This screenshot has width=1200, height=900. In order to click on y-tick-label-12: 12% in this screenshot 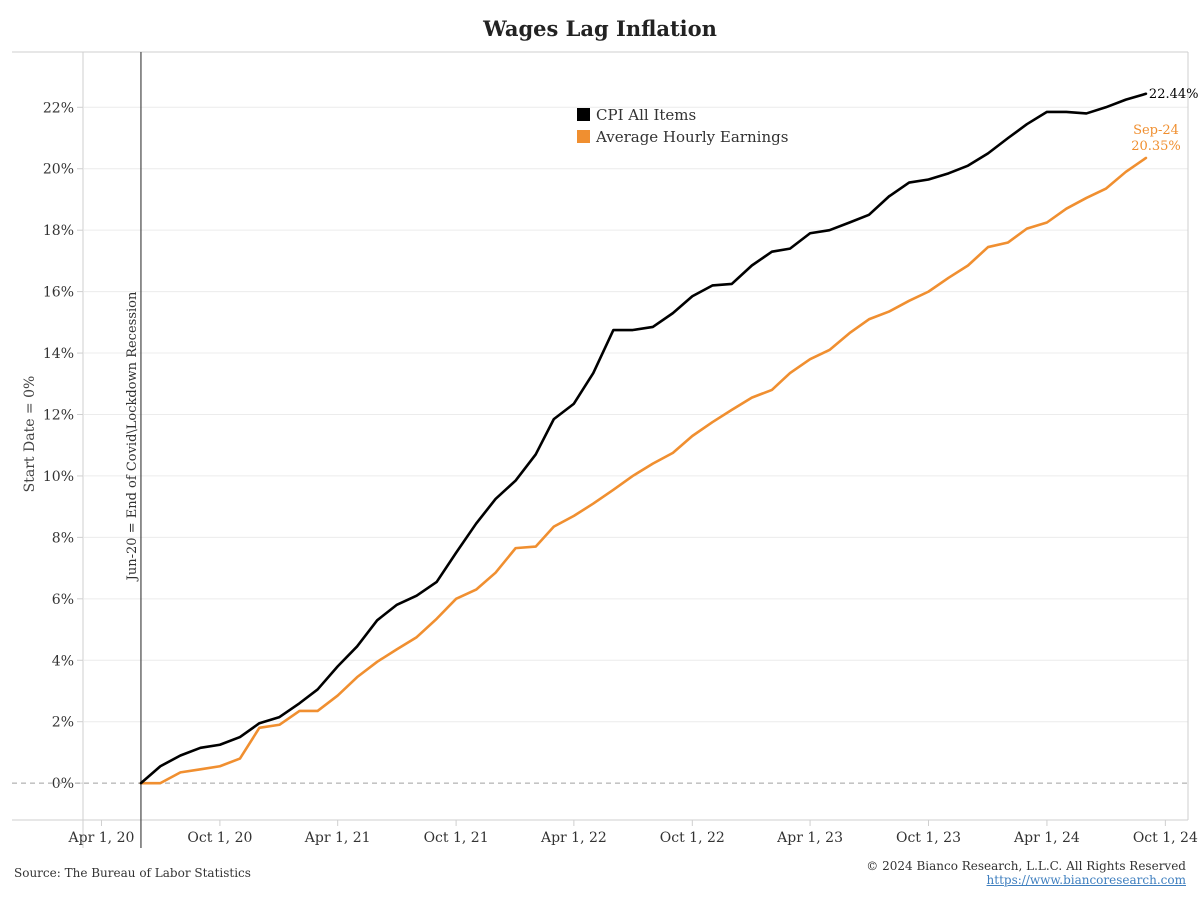, I will do `click(58, 415)`.